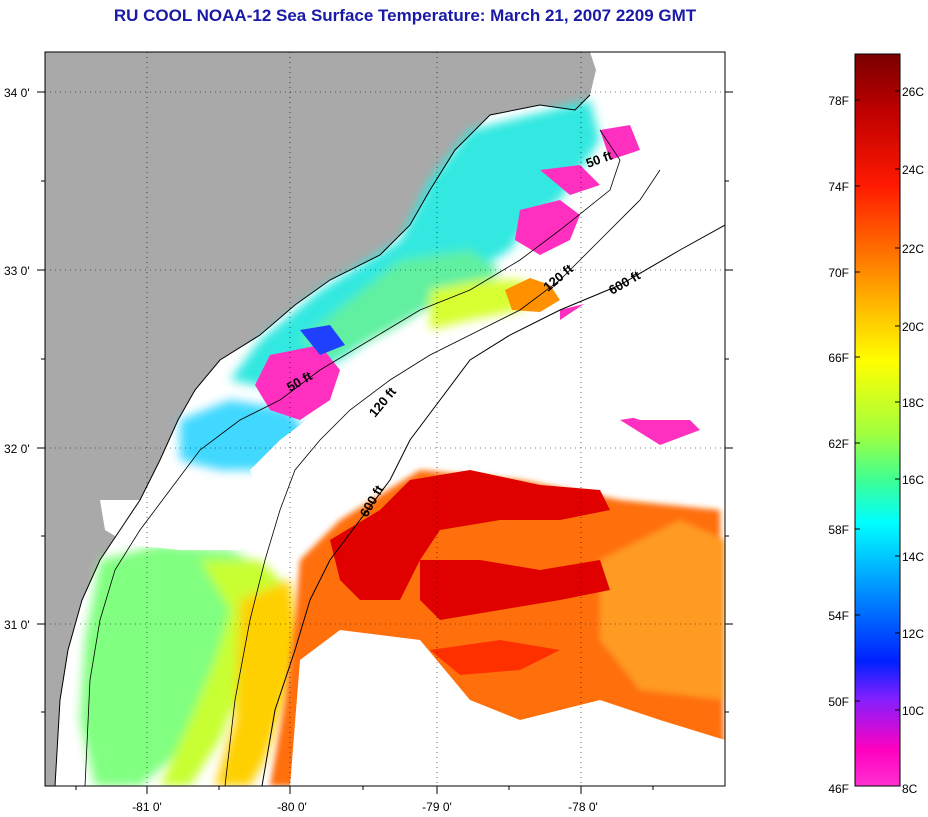  I want to click on lon-tick-label: -78 0', so click(583, 807).